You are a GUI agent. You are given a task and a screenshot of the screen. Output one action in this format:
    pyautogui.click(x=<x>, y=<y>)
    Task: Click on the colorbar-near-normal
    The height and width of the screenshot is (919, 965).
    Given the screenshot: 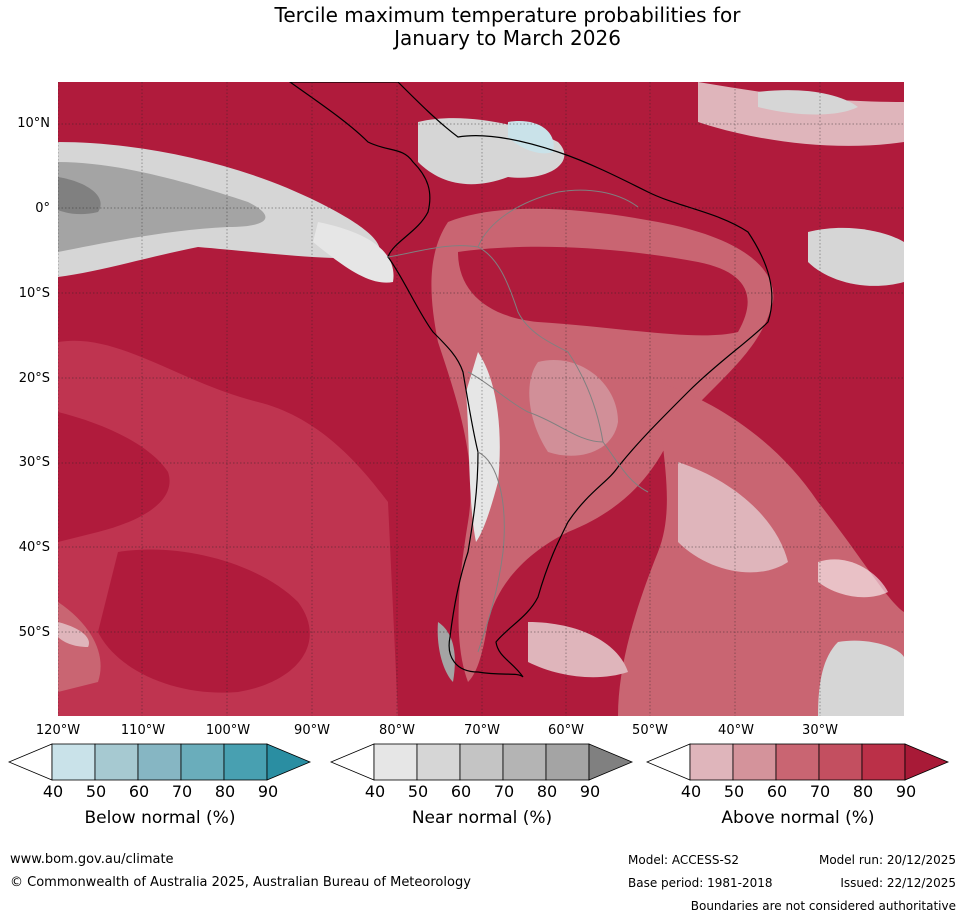 What is the action you would take?
    pyautogui.click(x=481, y=764)
    